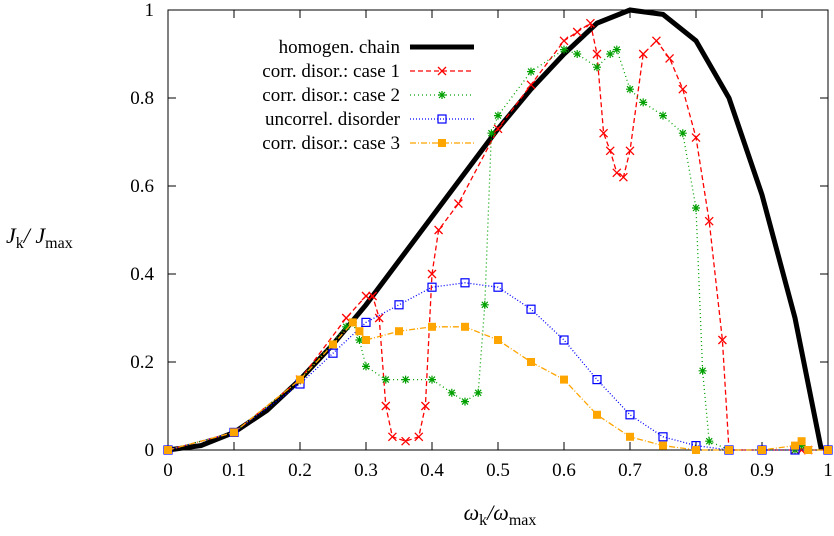 This screenshot has width=834, height=536. Describe the element at coordinates (150, 10) in the screenshot. I see `y-tick-label: 1` at that location.